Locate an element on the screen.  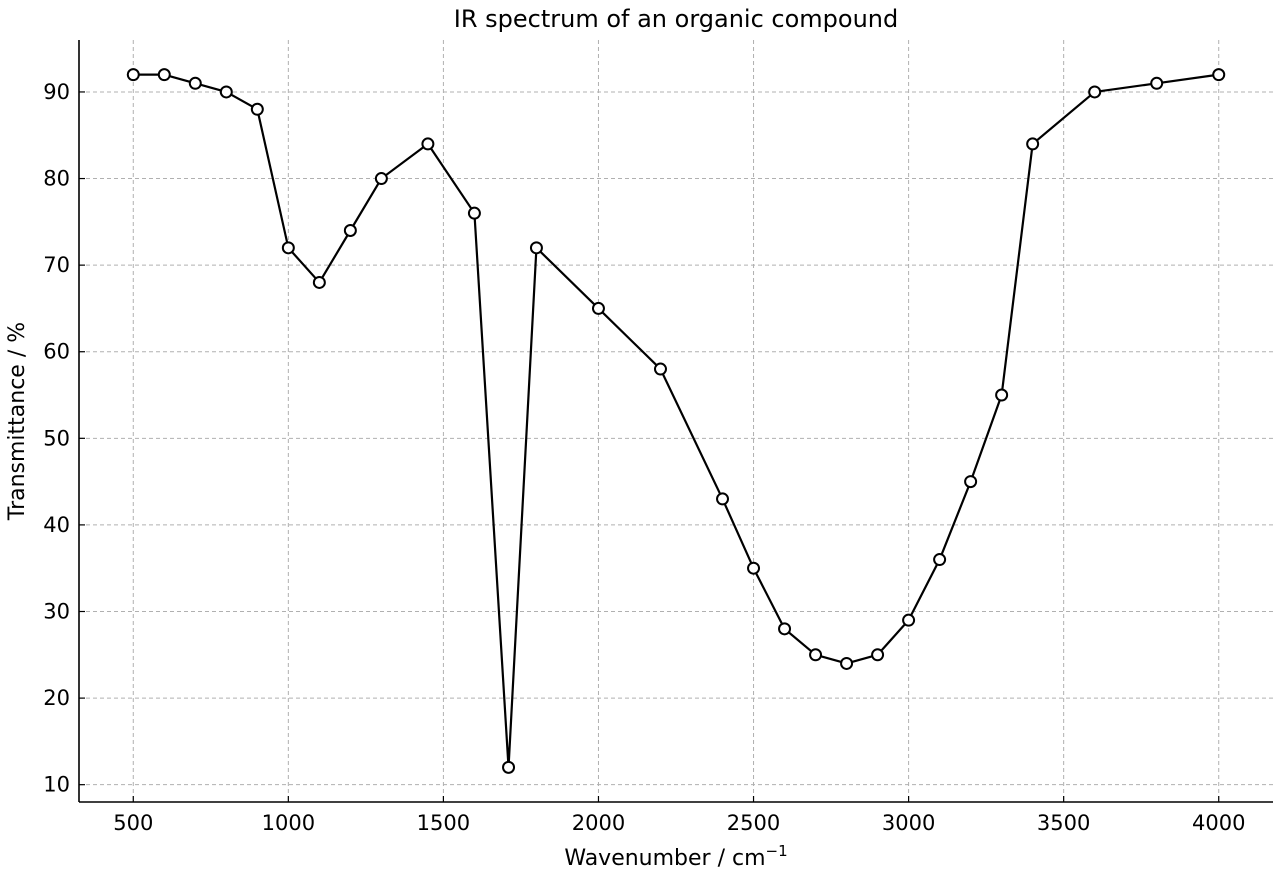
x-tick-label: 1000 is located at coordinates (288, 823).